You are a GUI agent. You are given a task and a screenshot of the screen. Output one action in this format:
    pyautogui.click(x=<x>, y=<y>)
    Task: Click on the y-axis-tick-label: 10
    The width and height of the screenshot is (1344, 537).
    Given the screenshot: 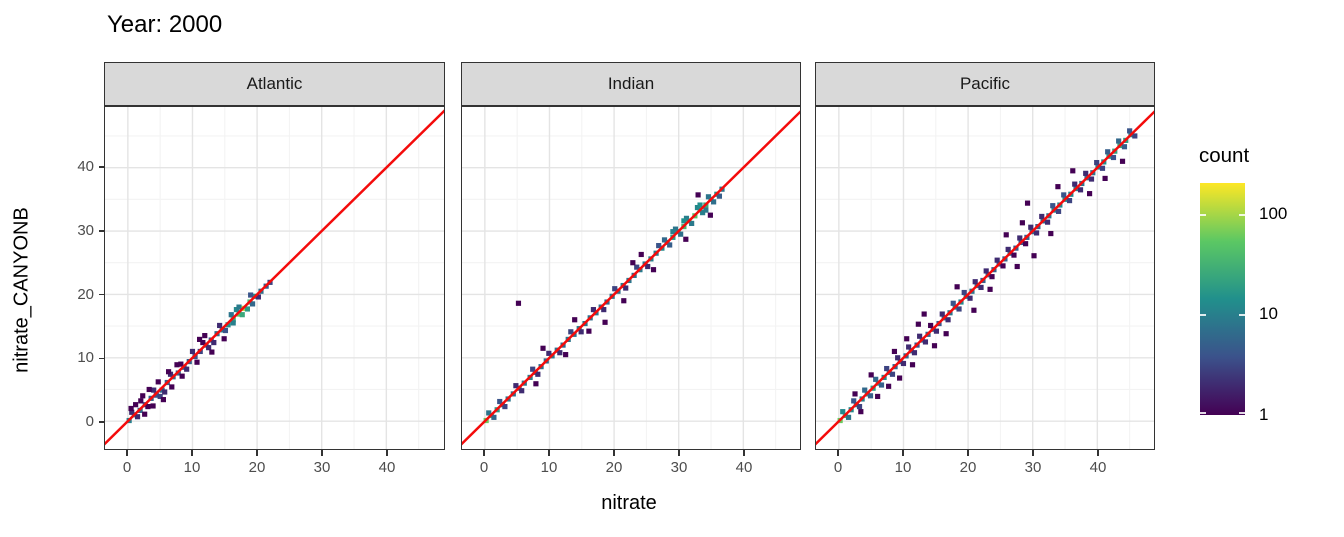 What is the action you would take?
    pyautogui.click(x=85, y=358)
    